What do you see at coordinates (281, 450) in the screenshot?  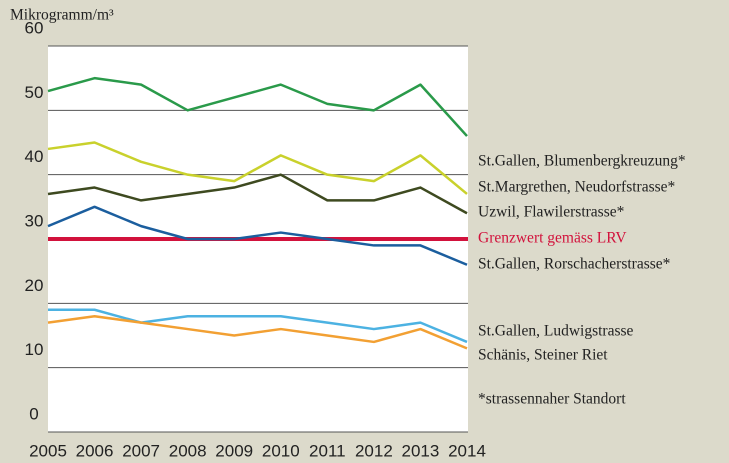 I see `x-tick-label: 2010` at bounding box center [281, 450].